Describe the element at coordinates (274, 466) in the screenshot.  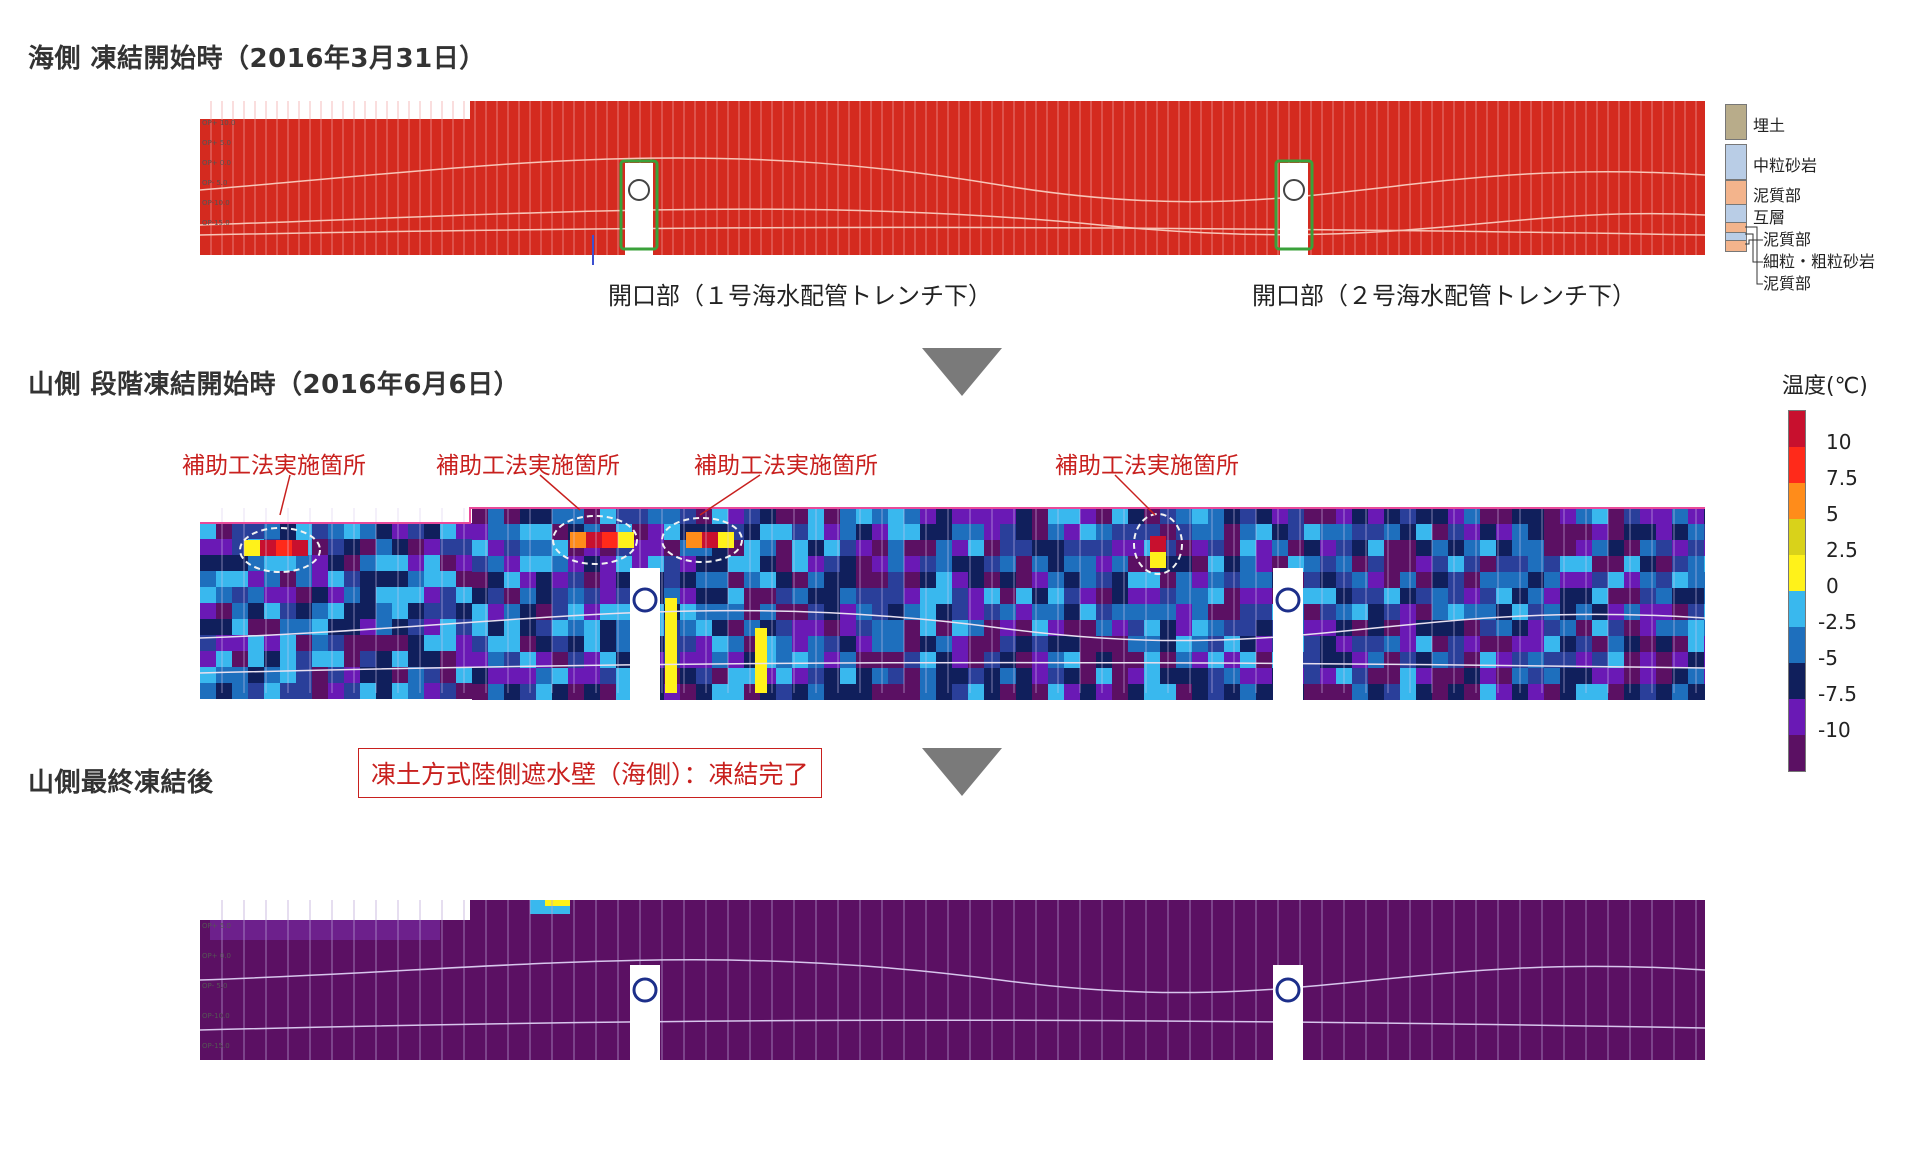
I see `callout-auxiliary-method-1: 補助工法実施箇所` at that location.